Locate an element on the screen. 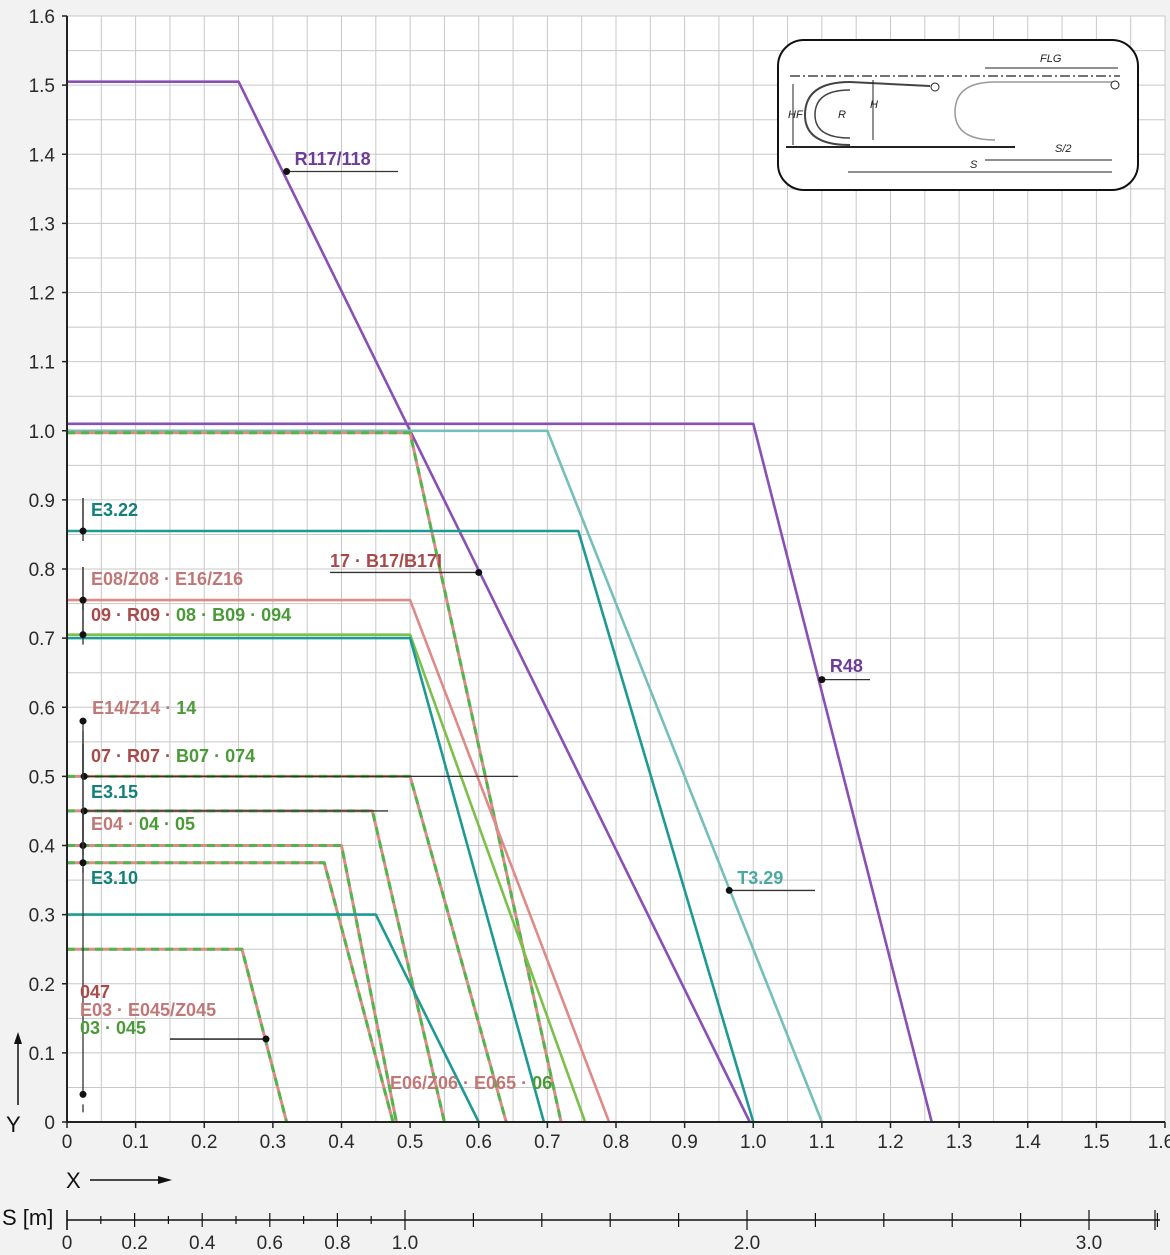  inset-end-left is located at coordinates (935, 87).